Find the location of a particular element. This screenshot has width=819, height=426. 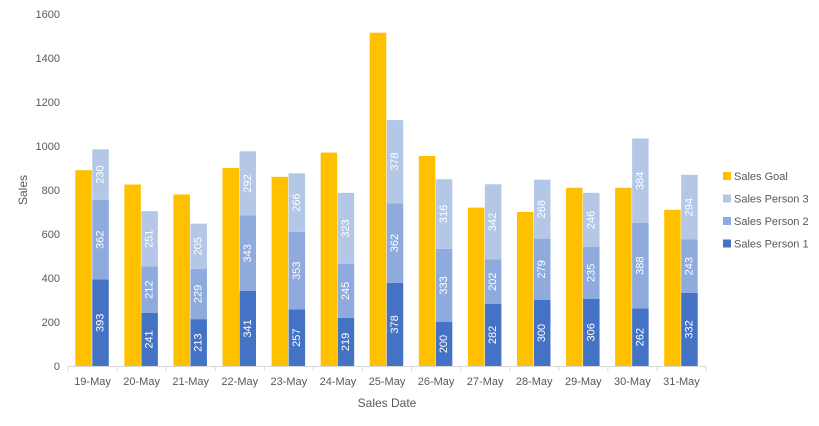

data-label-sales-person-3: 294 is located at coordinates (689, 207).